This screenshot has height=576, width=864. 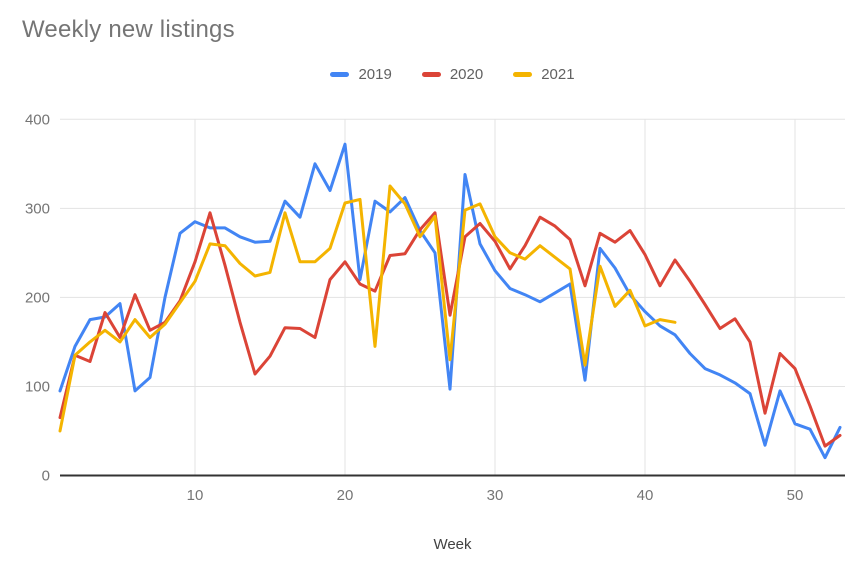 I want to click on legend-label-2020: 2020, so click(x=466, y=74).